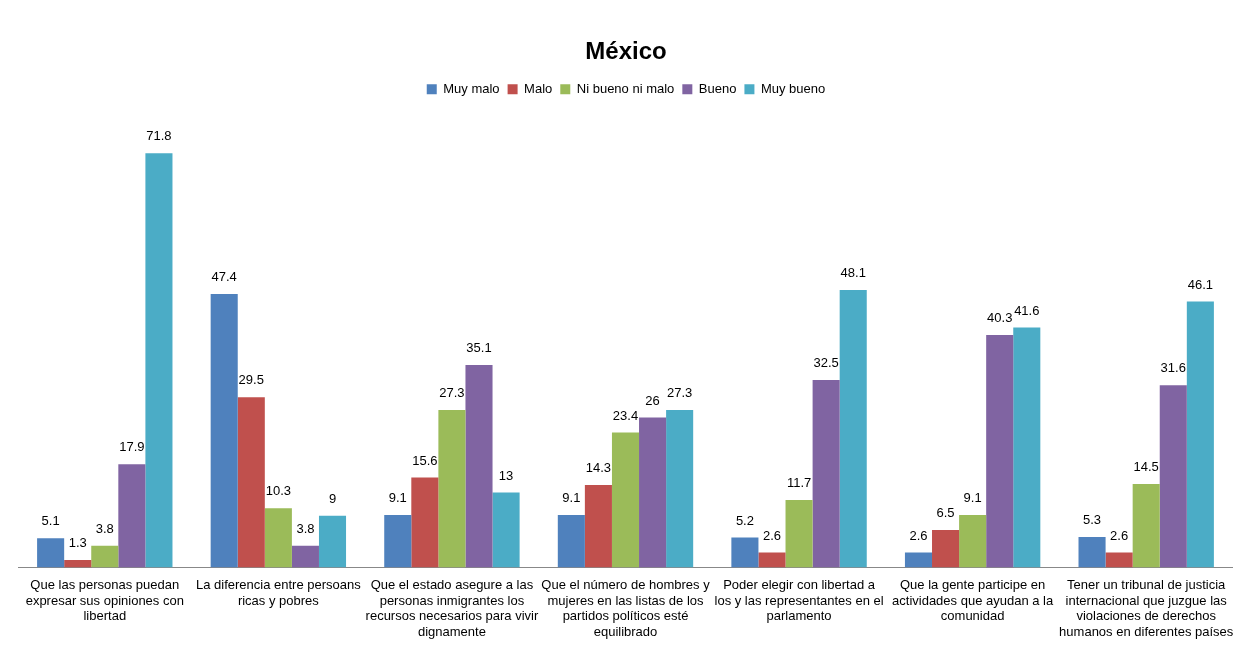  Describe the element at coordinates (479, 348) in the screenshot. I see `data-label: 35.1` at that location.